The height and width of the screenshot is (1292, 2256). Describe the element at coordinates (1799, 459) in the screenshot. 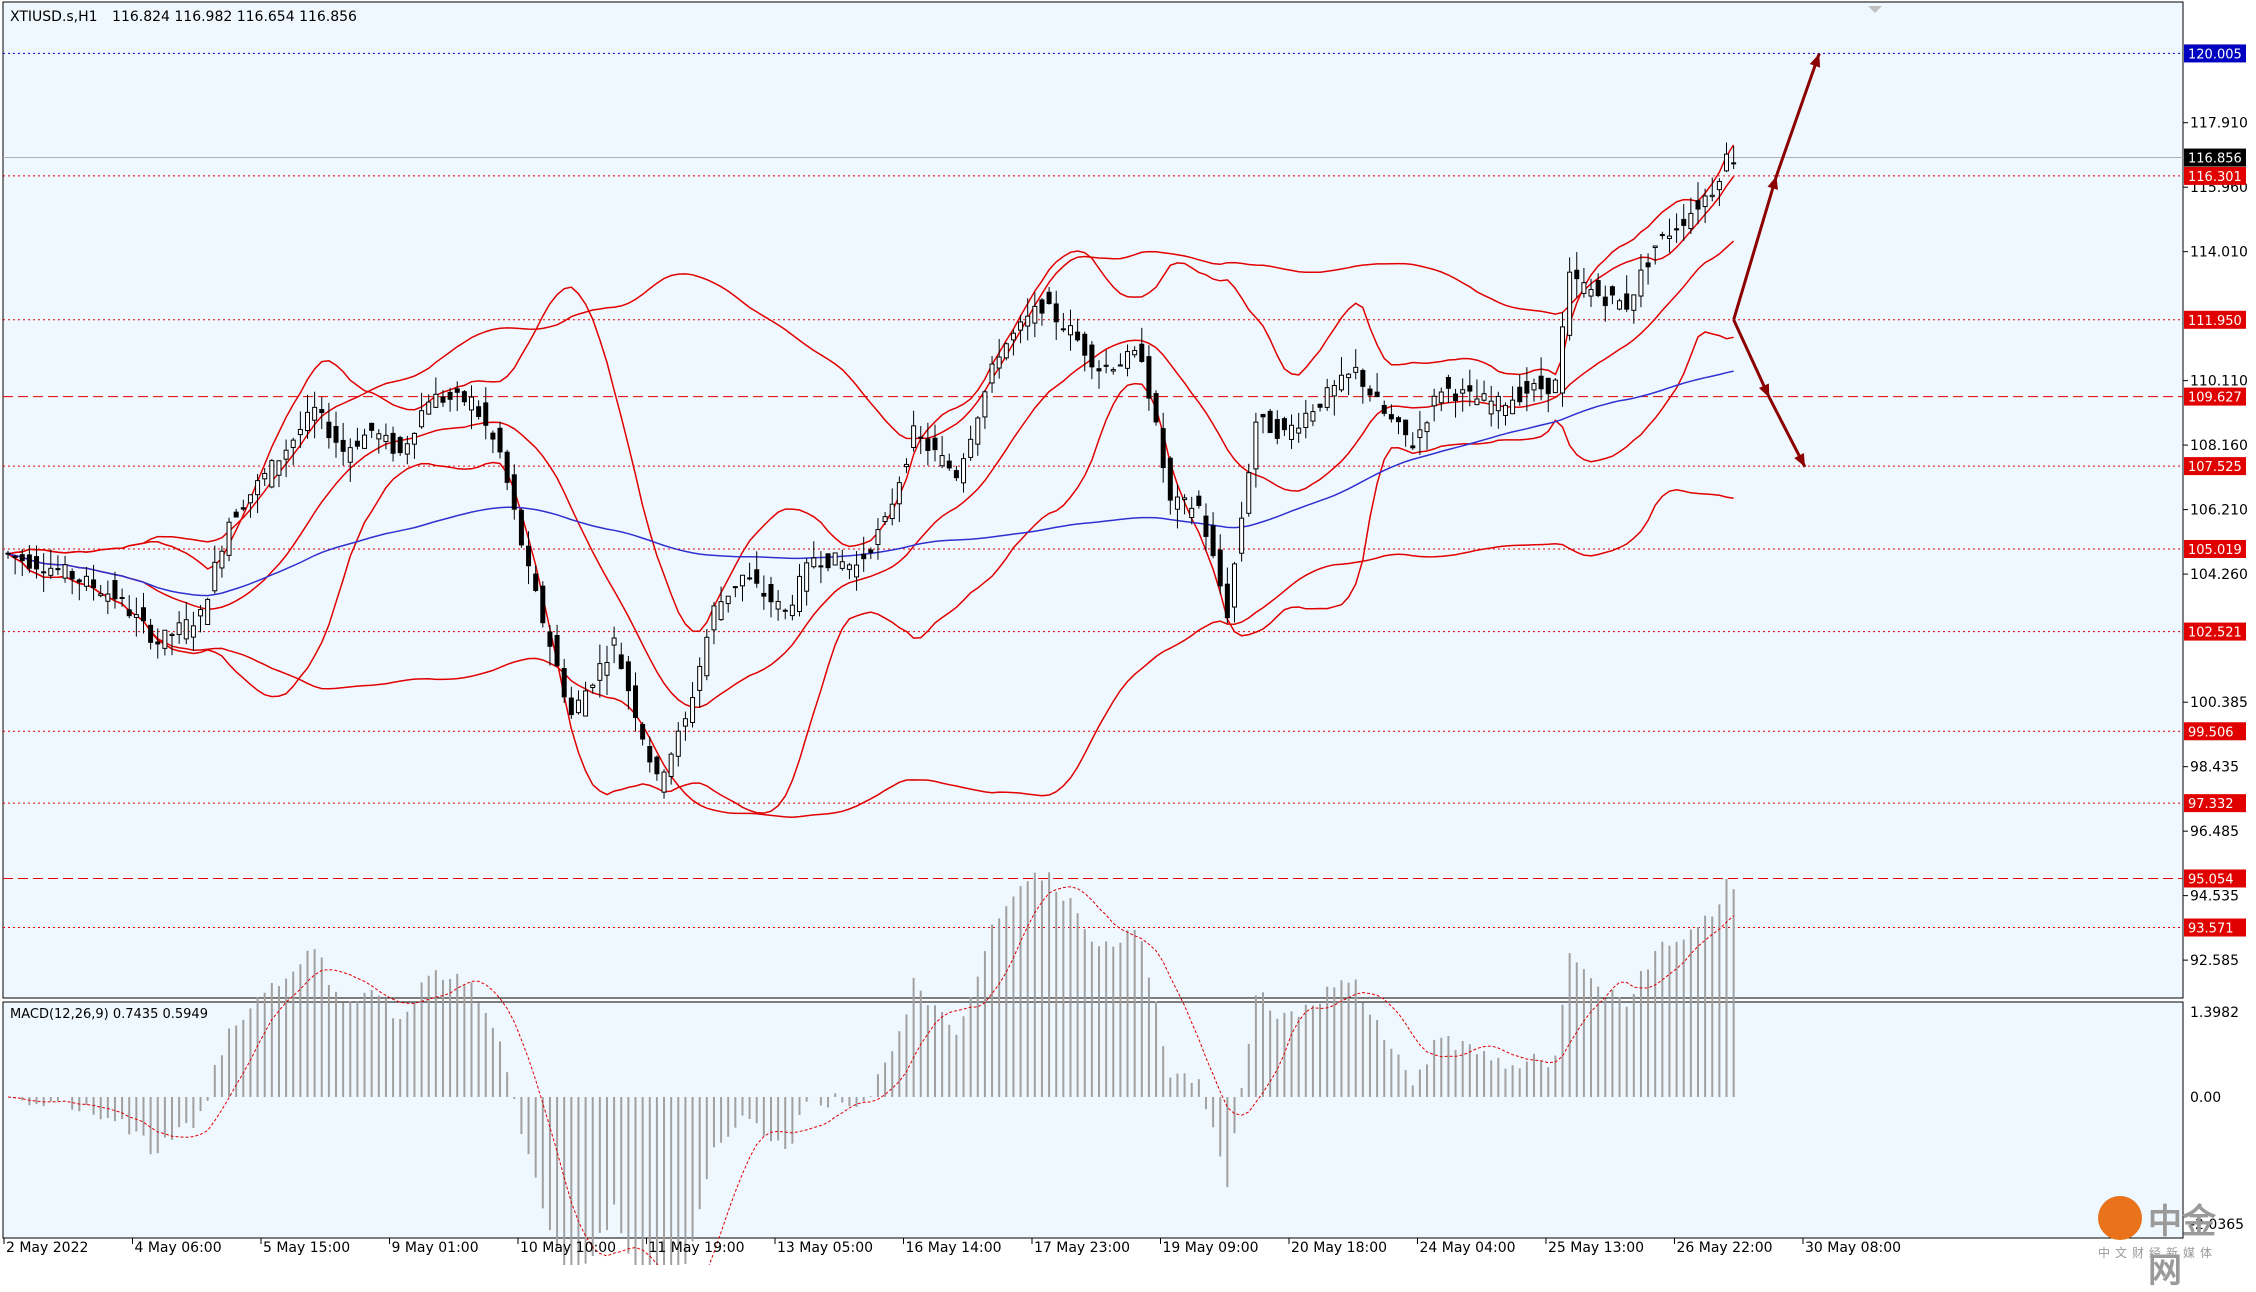

I see `bearish-arrow-head` at that location.